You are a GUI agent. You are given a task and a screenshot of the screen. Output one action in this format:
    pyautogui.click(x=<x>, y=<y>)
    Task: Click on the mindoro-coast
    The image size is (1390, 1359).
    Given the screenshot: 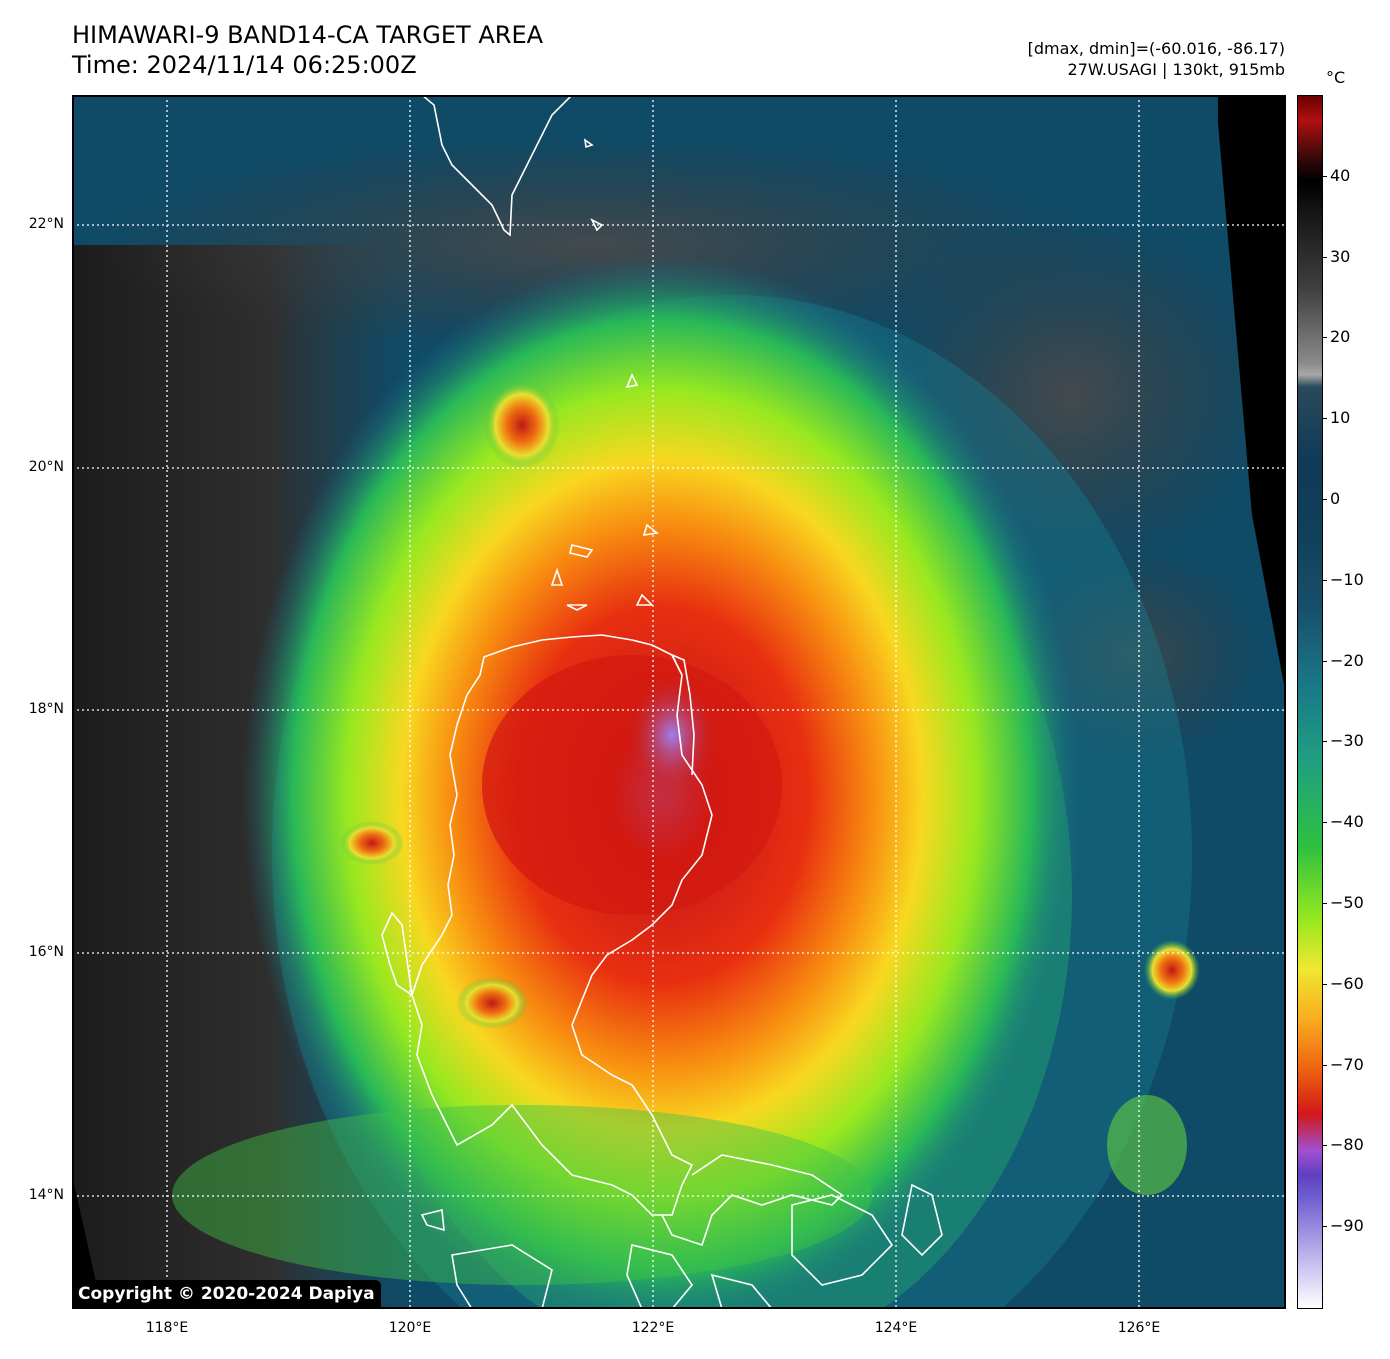 What is the action you would take?
    pyautogui.click(x=486, y=1258)
    